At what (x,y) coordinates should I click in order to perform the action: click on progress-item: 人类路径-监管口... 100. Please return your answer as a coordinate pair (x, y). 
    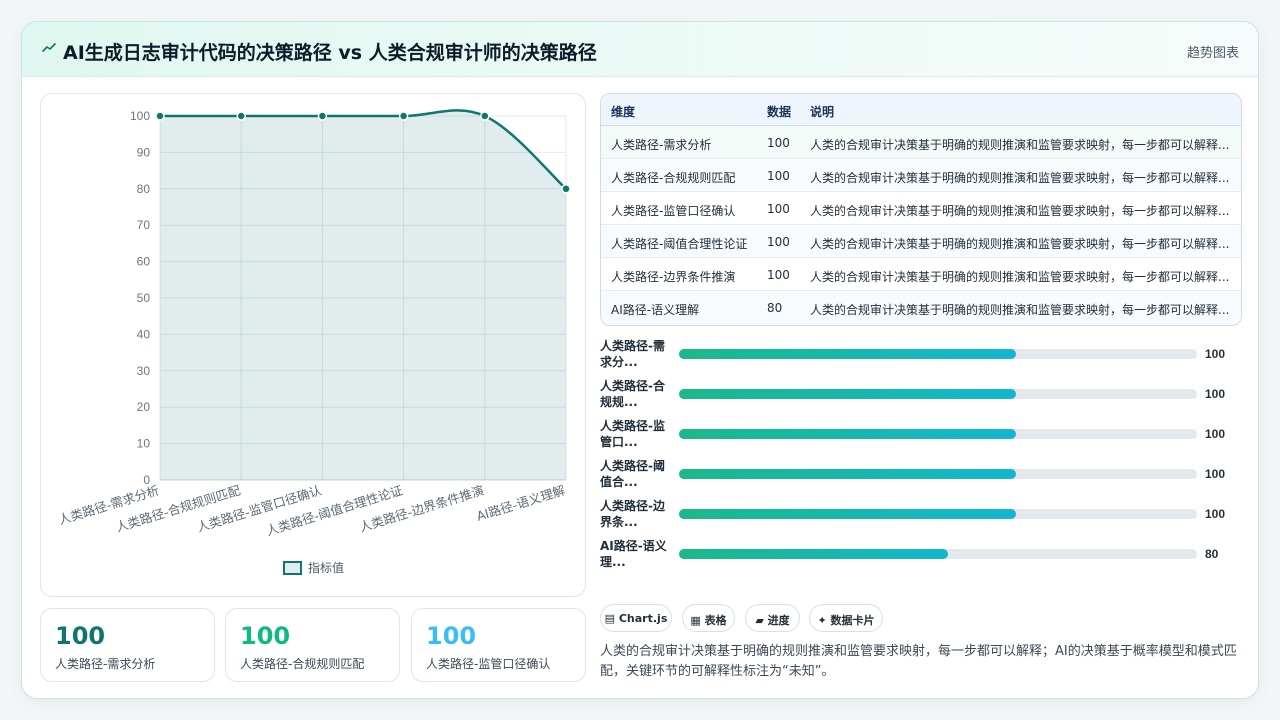
    Looking at the image, I should click on (921, 438).